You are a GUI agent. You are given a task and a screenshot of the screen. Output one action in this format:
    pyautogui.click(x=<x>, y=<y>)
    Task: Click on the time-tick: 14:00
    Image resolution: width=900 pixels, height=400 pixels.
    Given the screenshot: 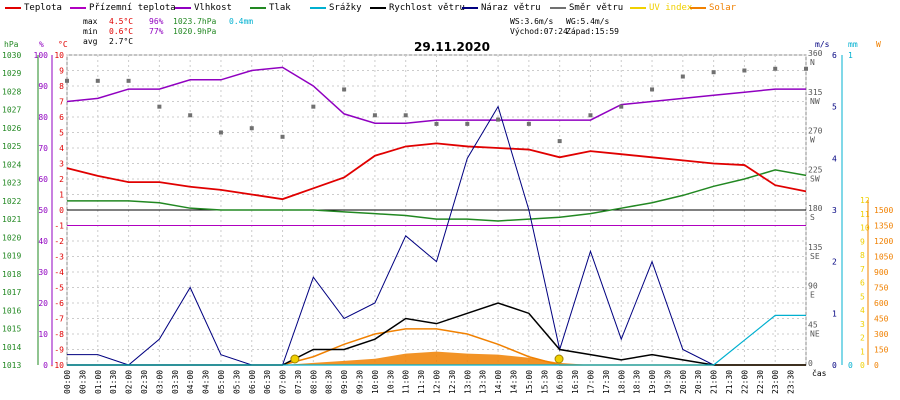 What is the action you would take?
    pyautogui.click(x=498, y=382)
    